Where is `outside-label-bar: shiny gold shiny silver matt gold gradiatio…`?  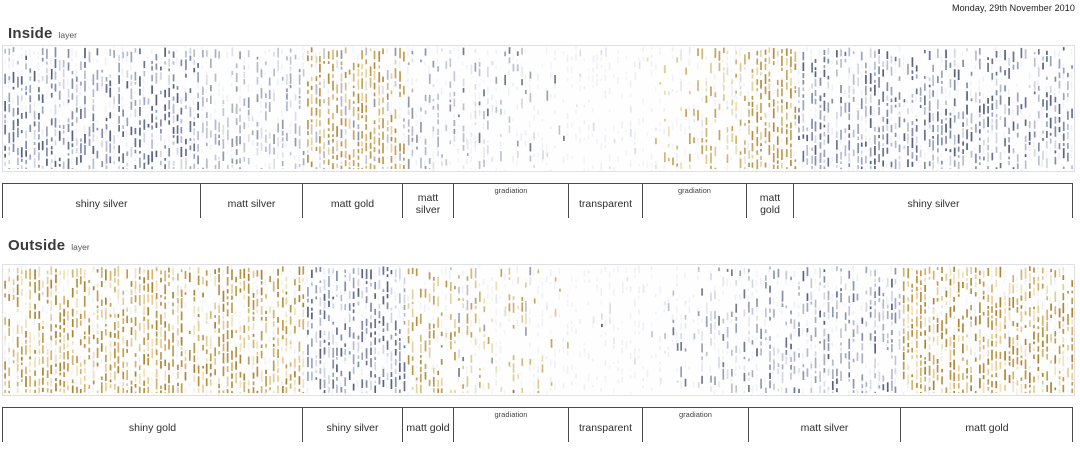
outside-label-bar: shiny gold shiny silver matt gold gradiatio… is located at coordinates (537, 424).